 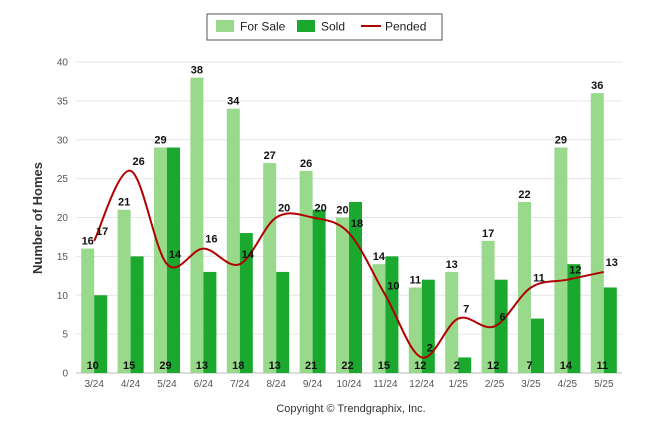 What do you see at coordinates (566, 366) in the screenshot?
I see `sold-label-13: 14` at bounding box center [566, 366].